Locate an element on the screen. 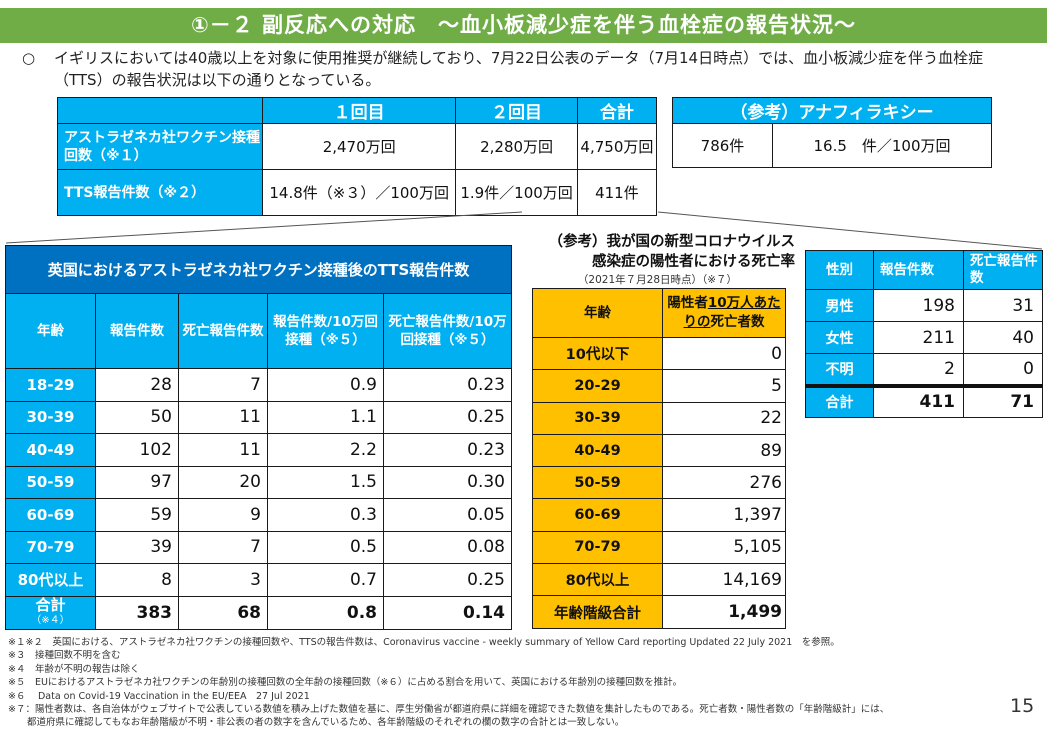 This screenshot has width=1047, height=741. uk-age: 60-69 is located at coordinates (50, 515).